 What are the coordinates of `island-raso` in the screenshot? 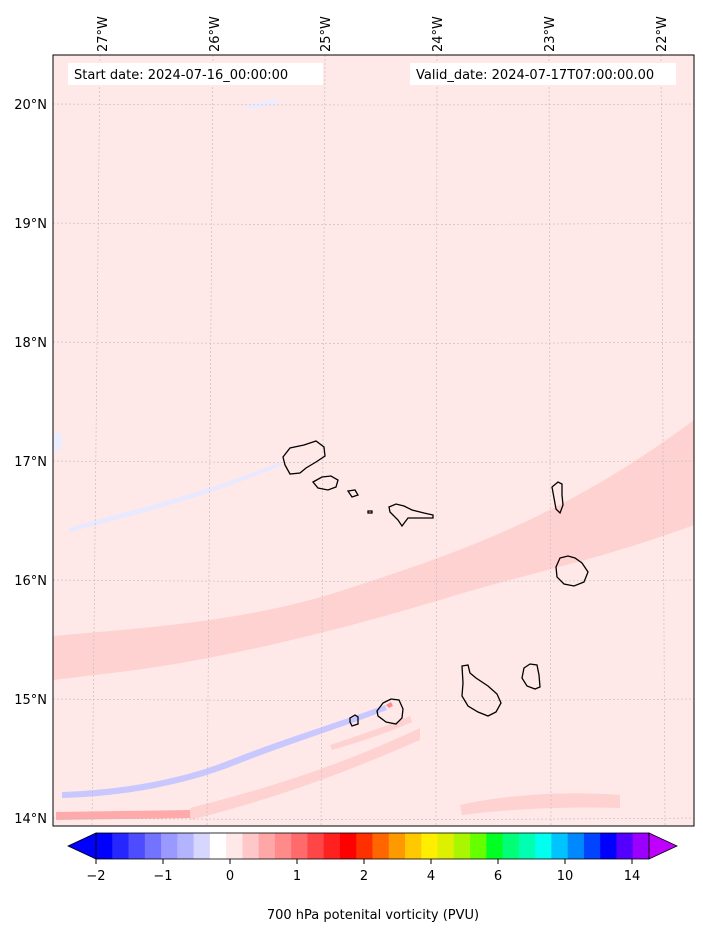 It's located at (370, 512).